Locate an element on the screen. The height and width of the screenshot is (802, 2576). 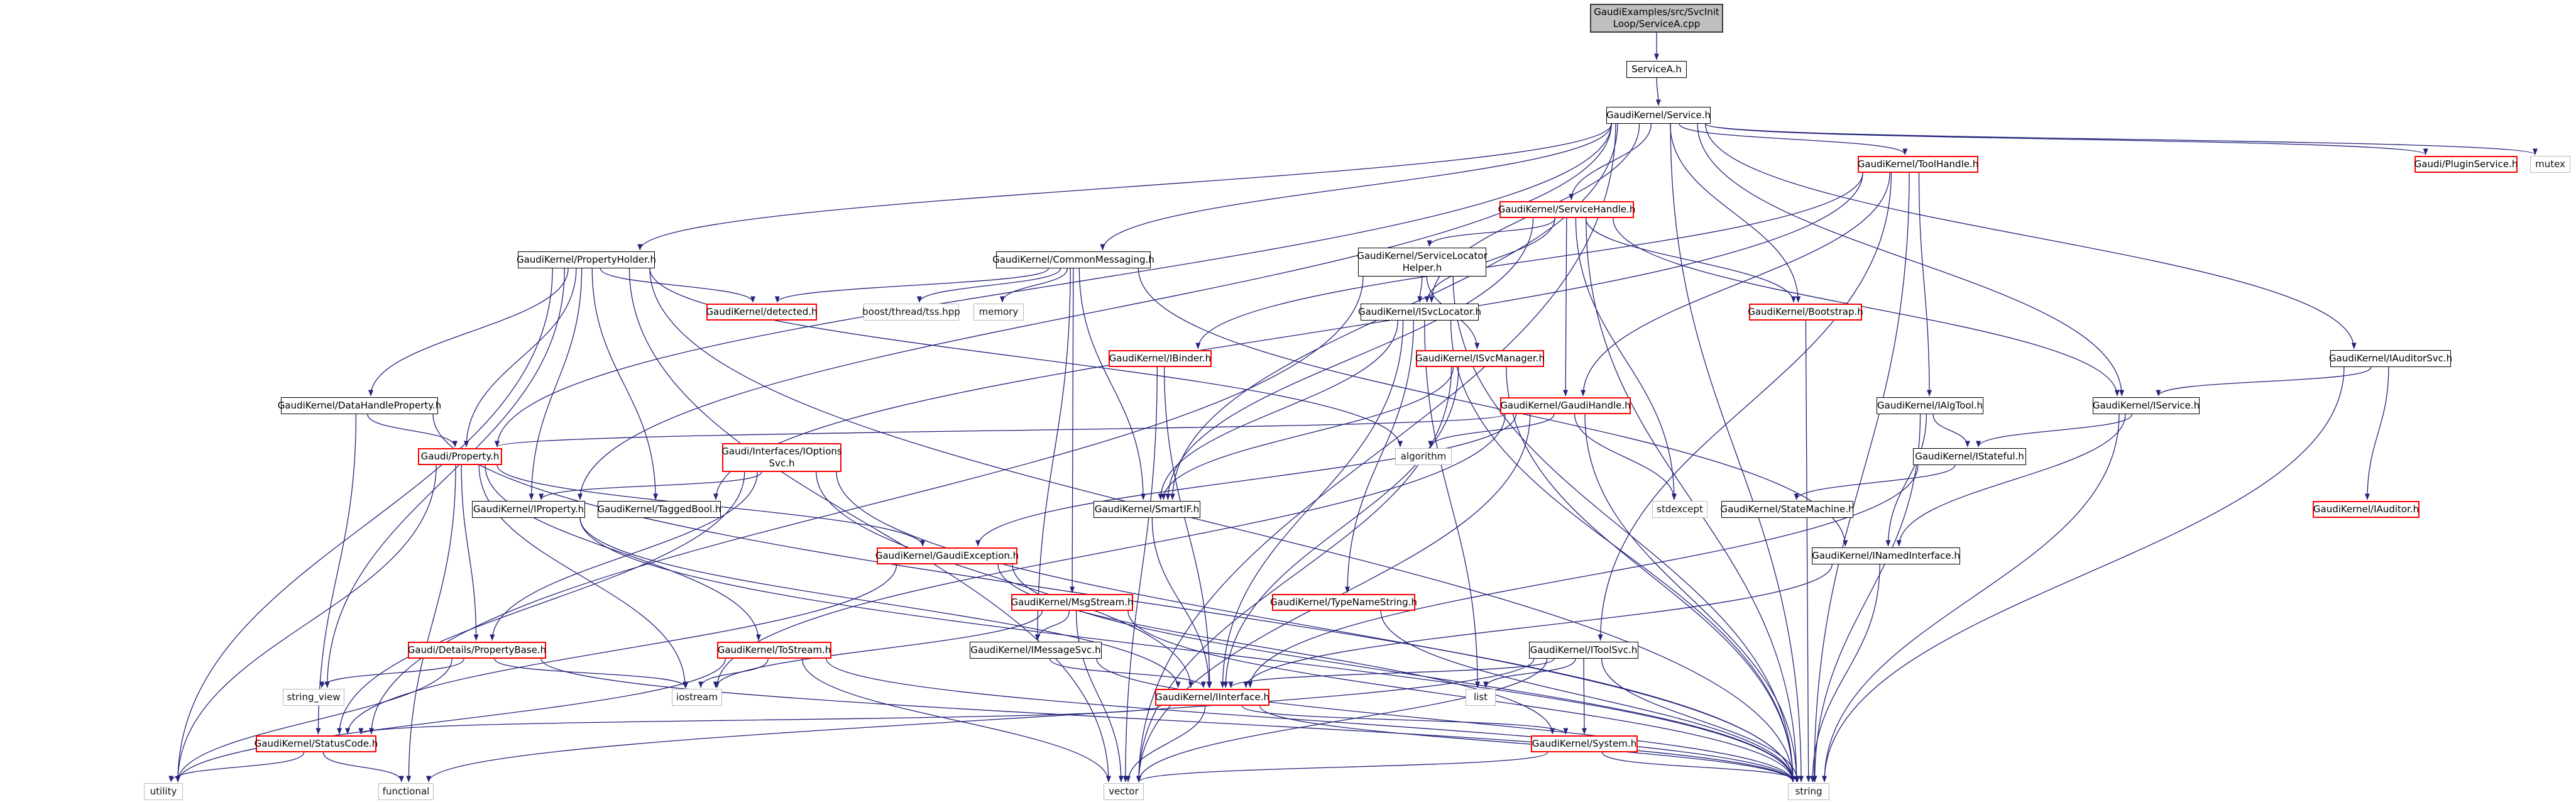
graph-node-functional: functional is located at coordinates (406, 791).